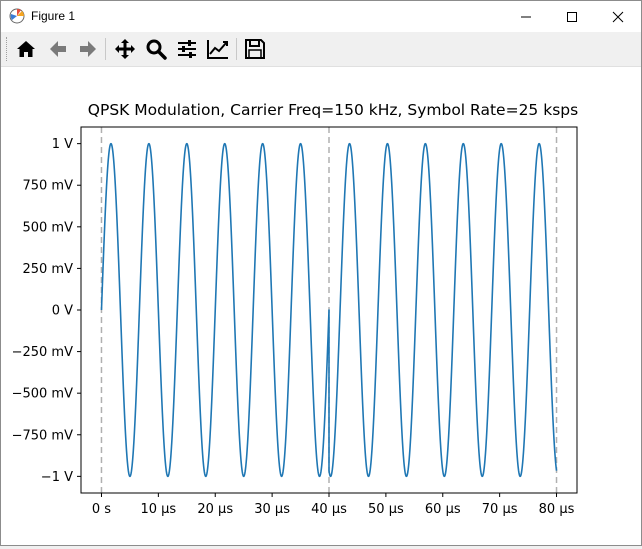 This screenshot has width=642, height=549. Describe the element at coordinates (17, 16) in the screenshot. I see `matplotlib-app-icon` at that location.